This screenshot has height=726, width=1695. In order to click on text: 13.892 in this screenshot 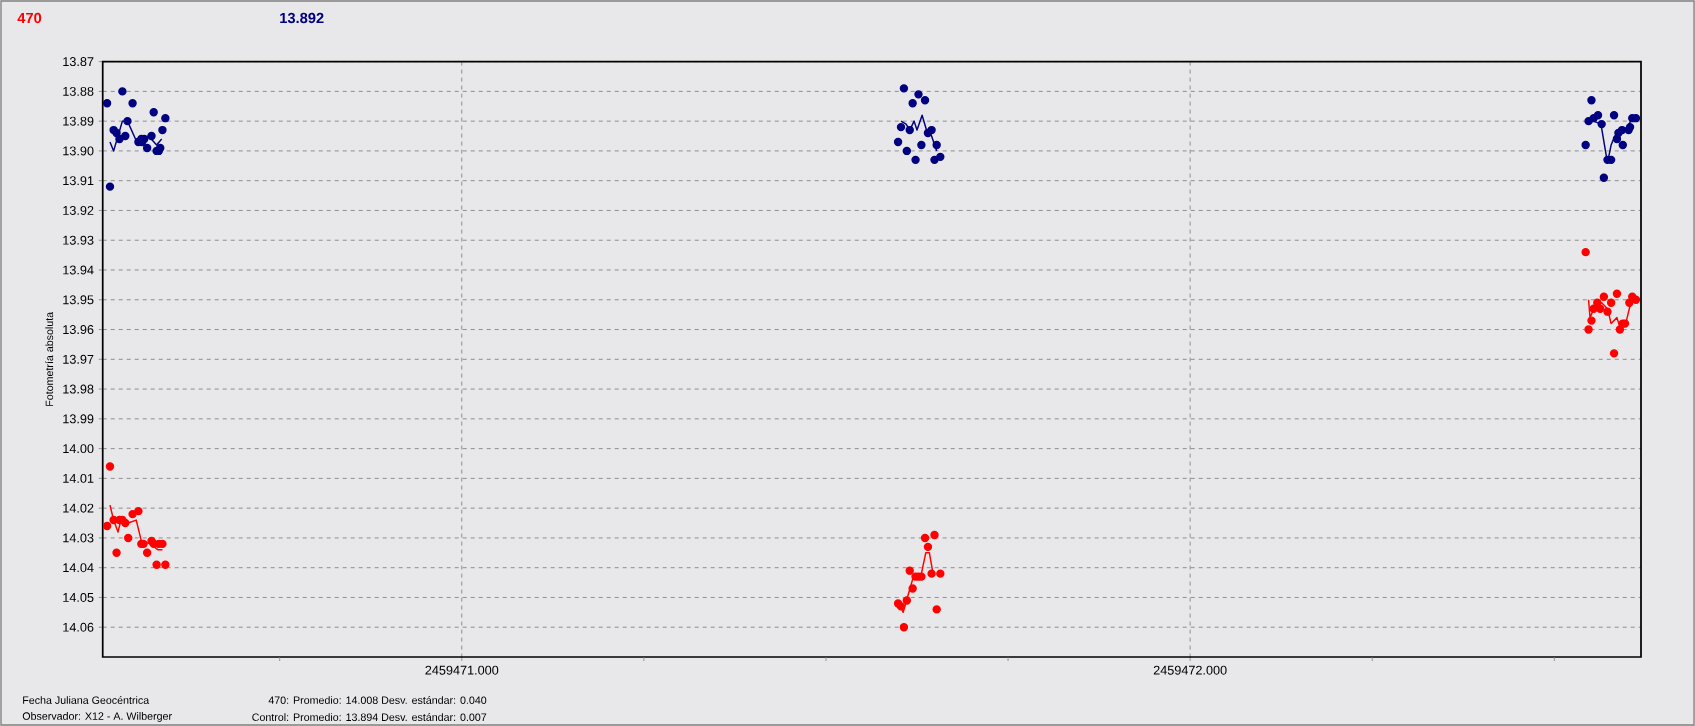, I will do `click(302, 18)`.